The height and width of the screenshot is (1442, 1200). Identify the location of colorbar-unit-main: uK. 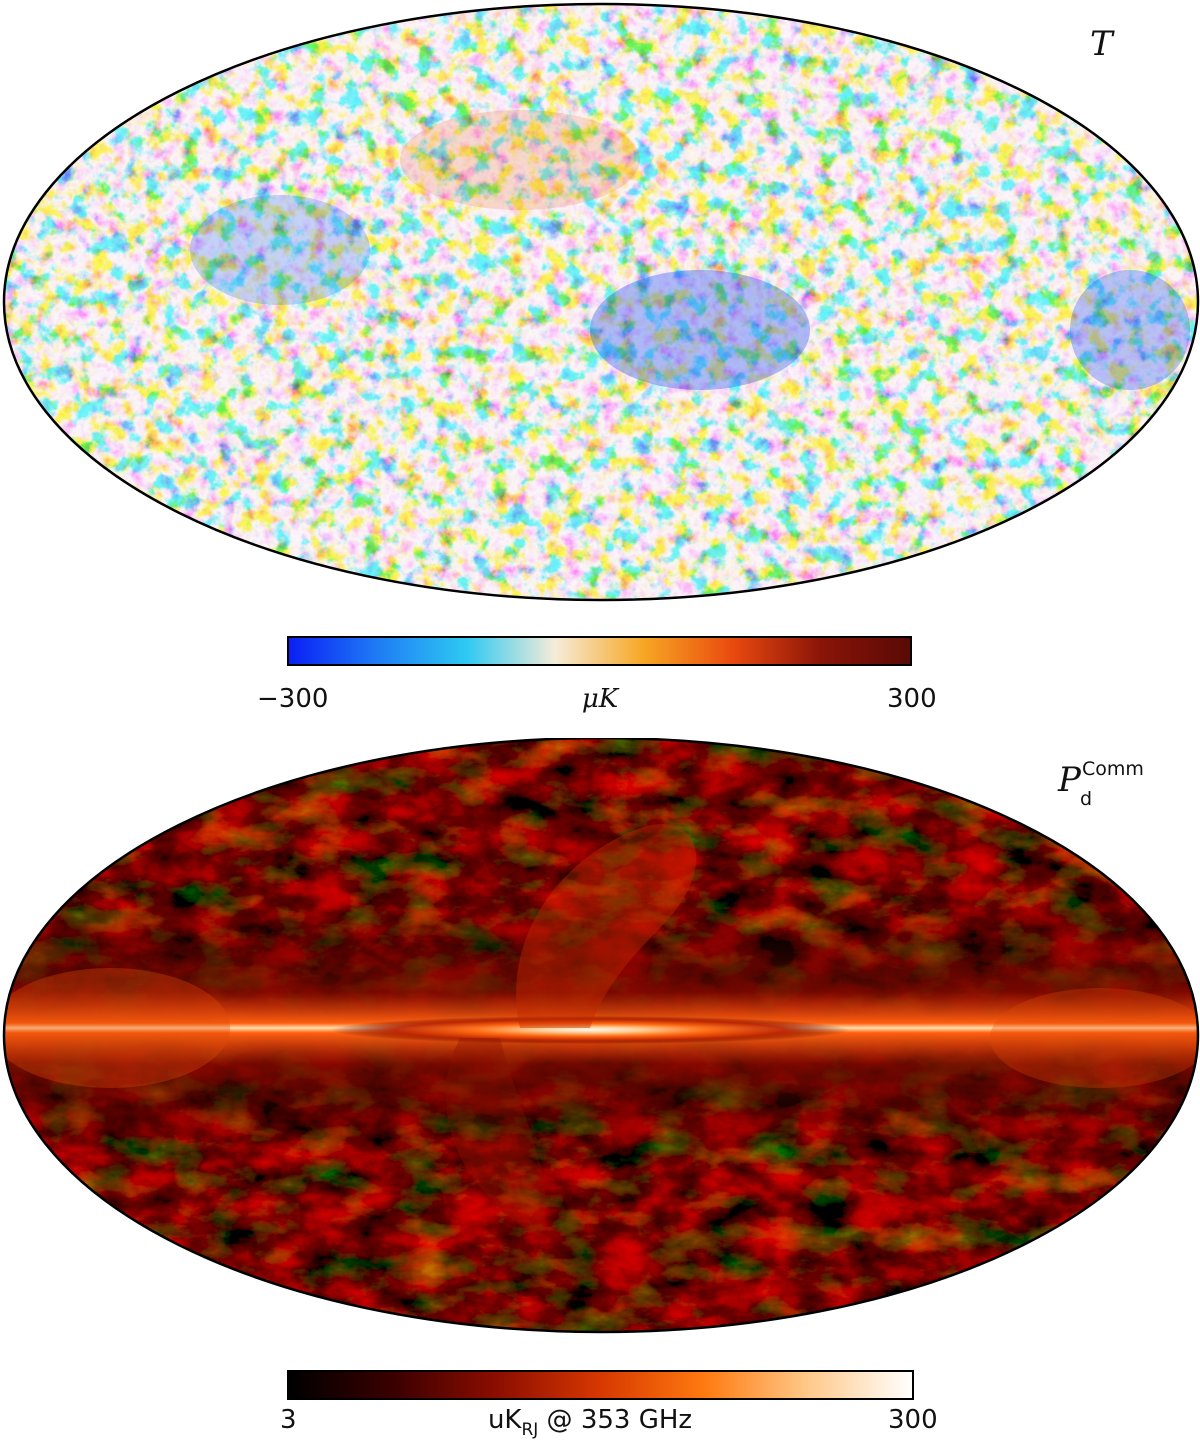
(504, 1420).